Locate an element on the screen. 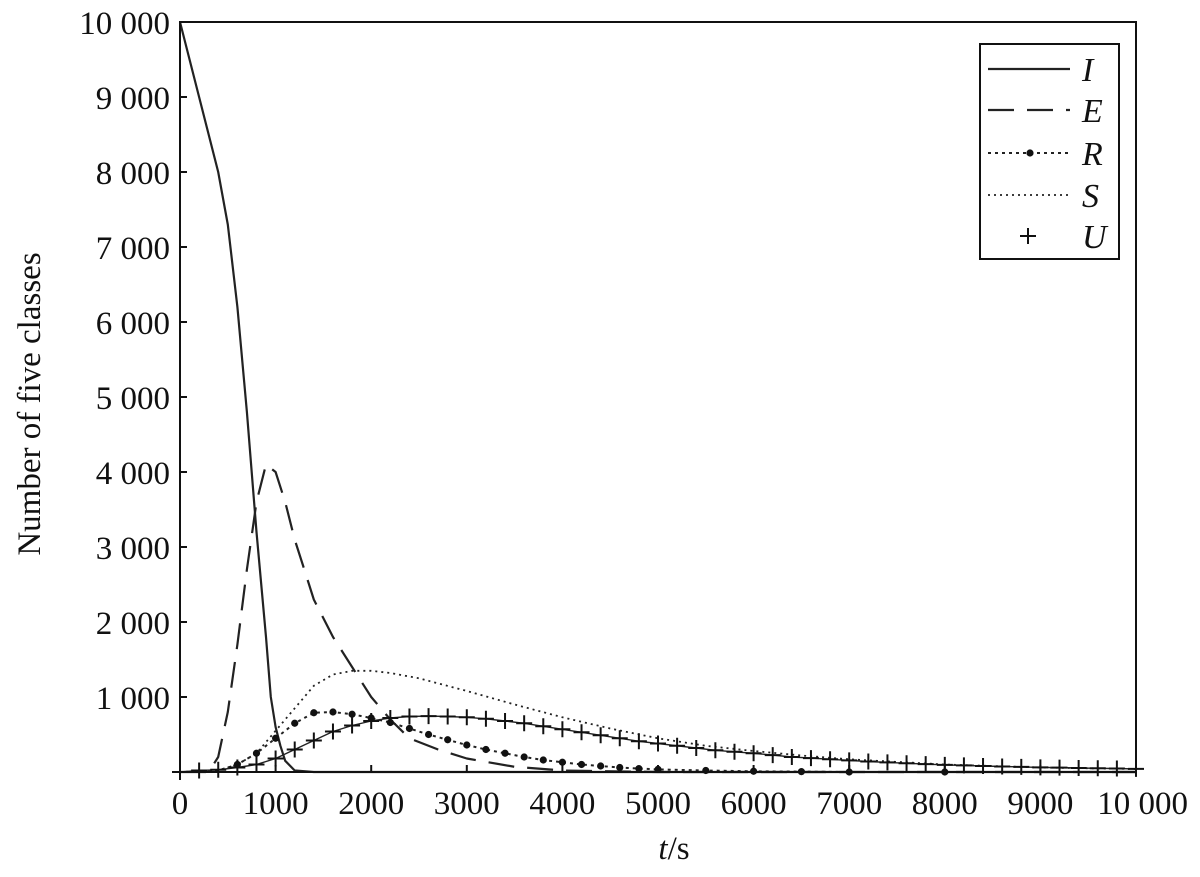 Image resolution: width=1200 pixels, height=877 pixels. x-tick-label: 2000 is located at coordinates (371, 804).